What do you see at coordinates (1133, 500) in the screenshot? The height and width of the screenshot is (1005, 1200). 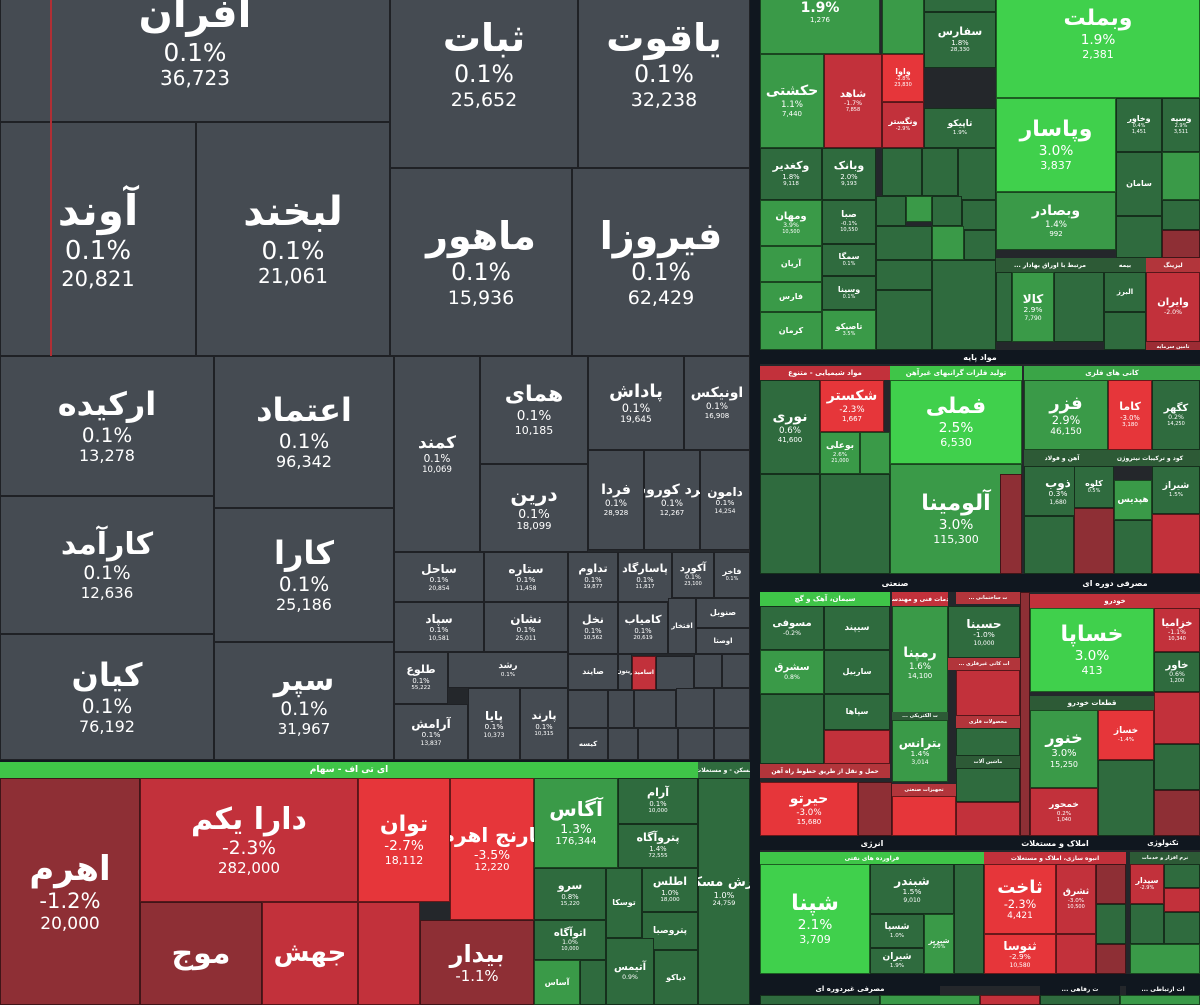 I see `stock-hapdis: هپدیس` at bounding box center [1133, 500].